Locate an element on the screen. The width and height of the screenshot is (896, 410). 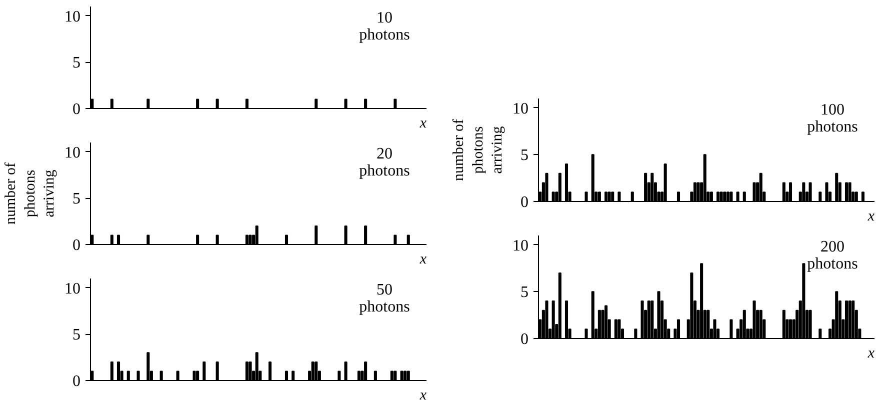
annotation: 200 photons is located at coordinates (832, 255).